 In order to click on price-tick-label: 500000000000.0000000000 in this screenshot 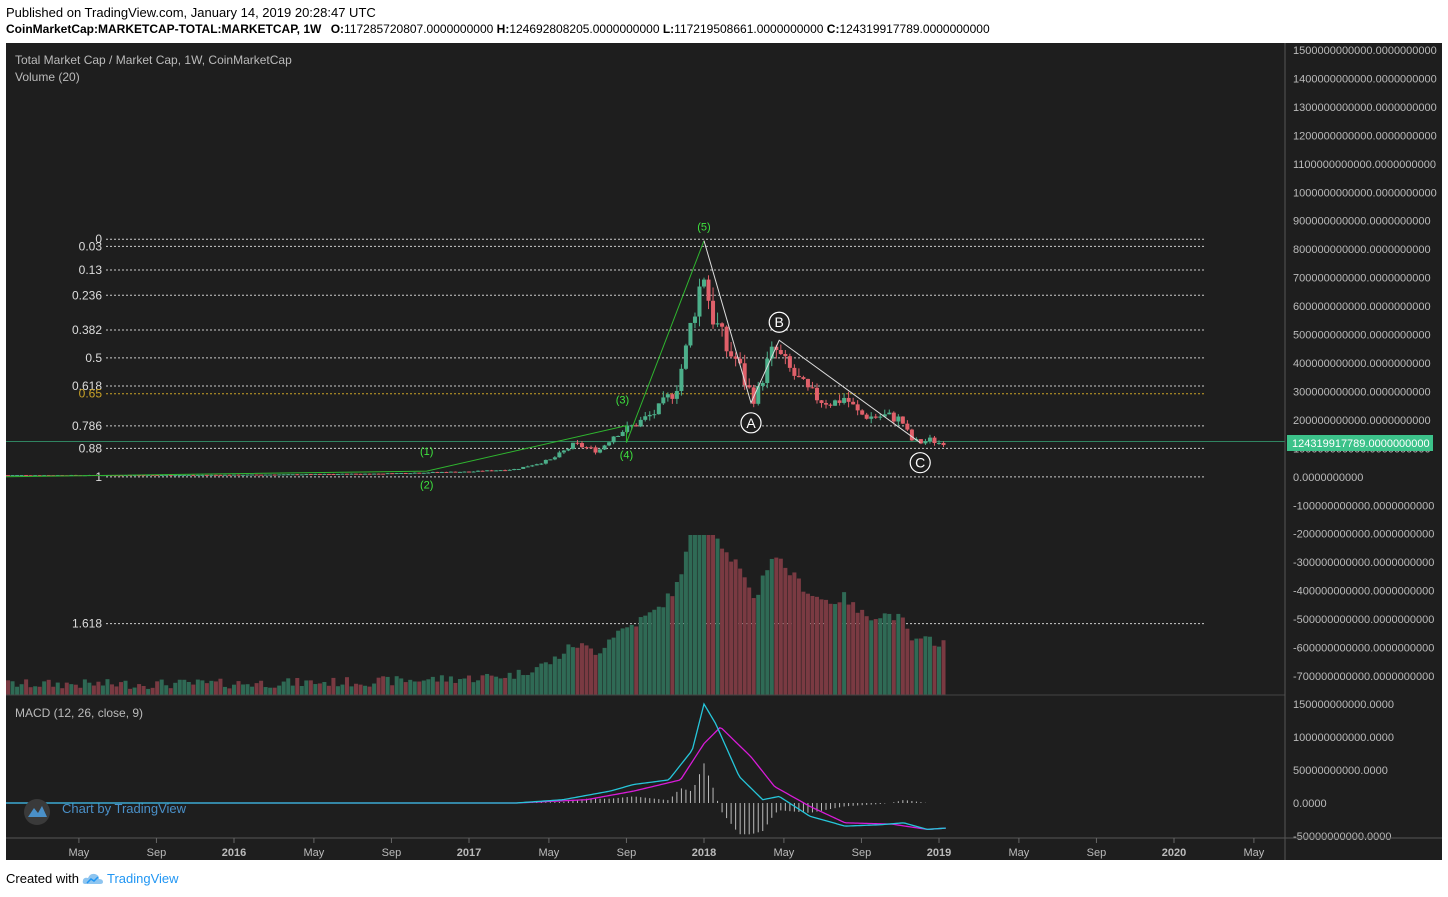, I will do `click(1362, 336)`.